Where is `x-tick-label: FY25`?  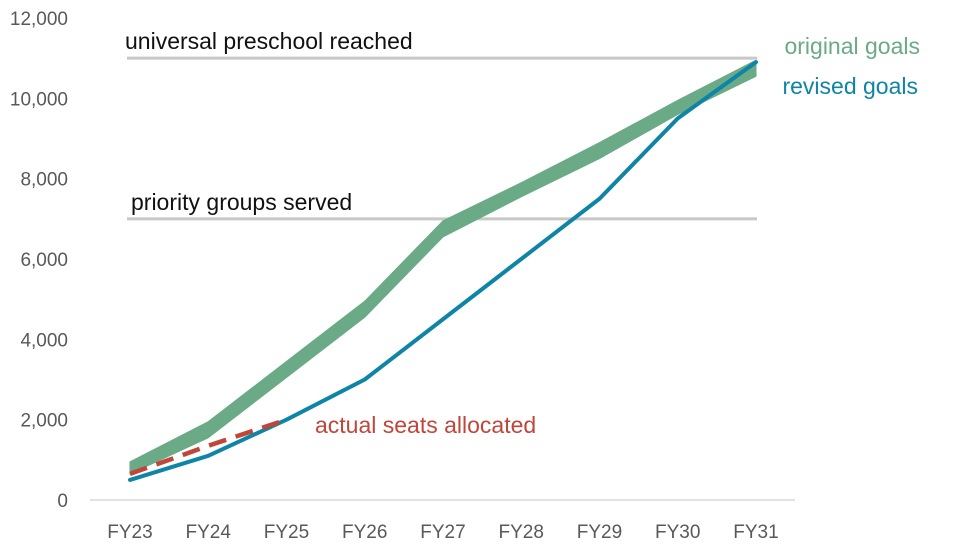
x-tick-label: FY25 is located at coordinates (286, 532).